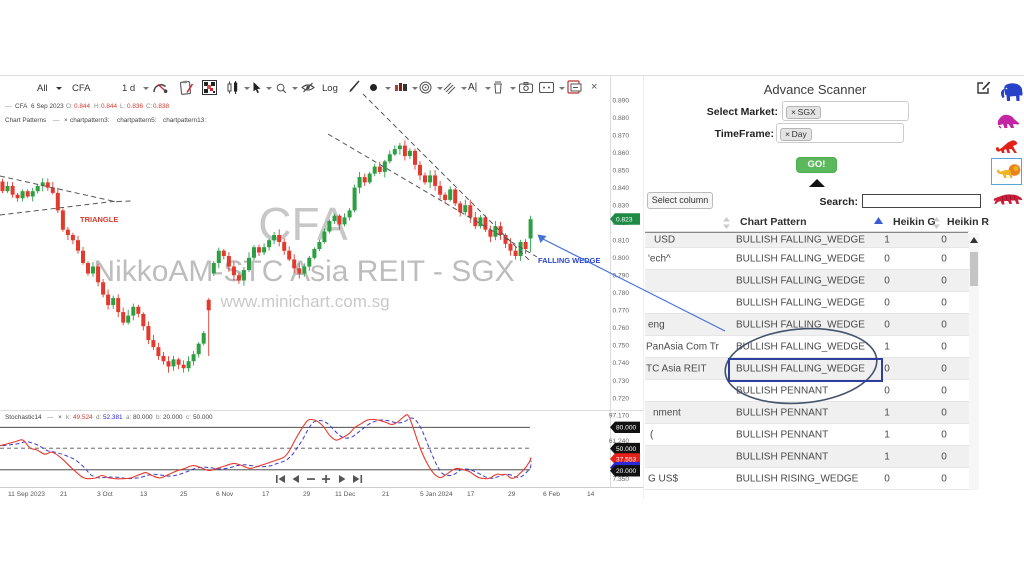 The height and width of the screenshot is (576, 1024). Describe the element at coordinates (551, 494) in the screenshot. I see `svg-text: 6 Feb` at that location.